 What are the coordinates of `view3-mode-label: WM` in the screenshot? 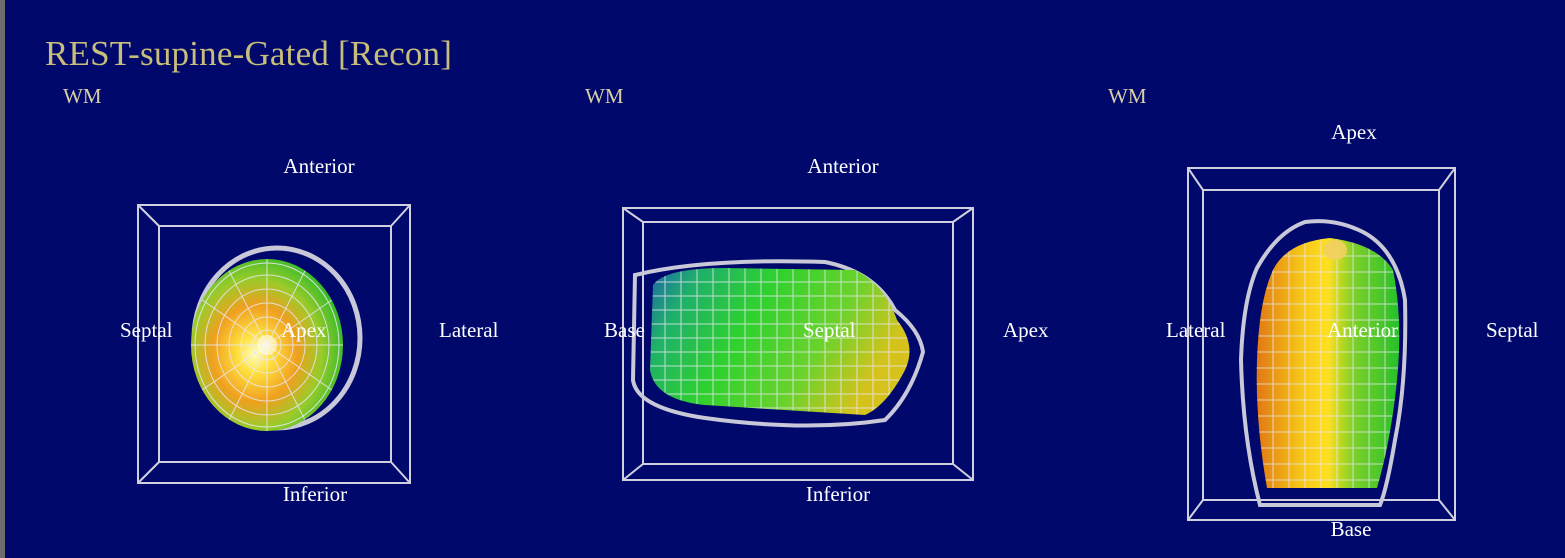 It's located at (1127, 96).